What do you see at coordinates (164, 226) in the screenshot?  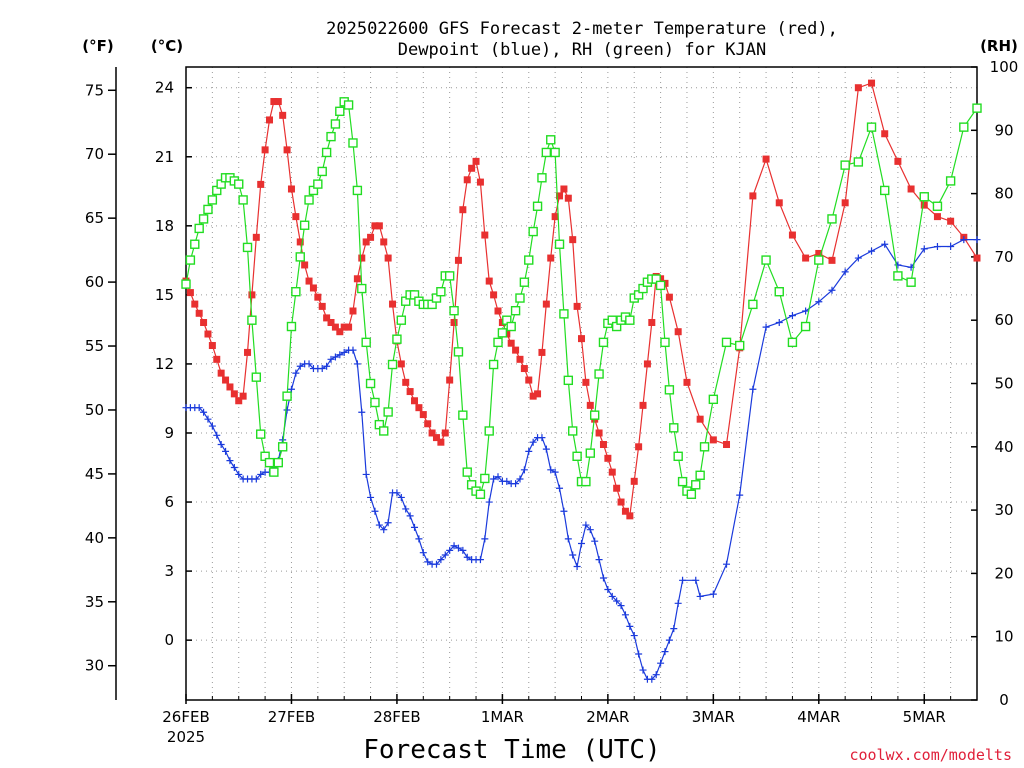 I see `celsius-tick-label: 18` at bounding box center [164, 226].